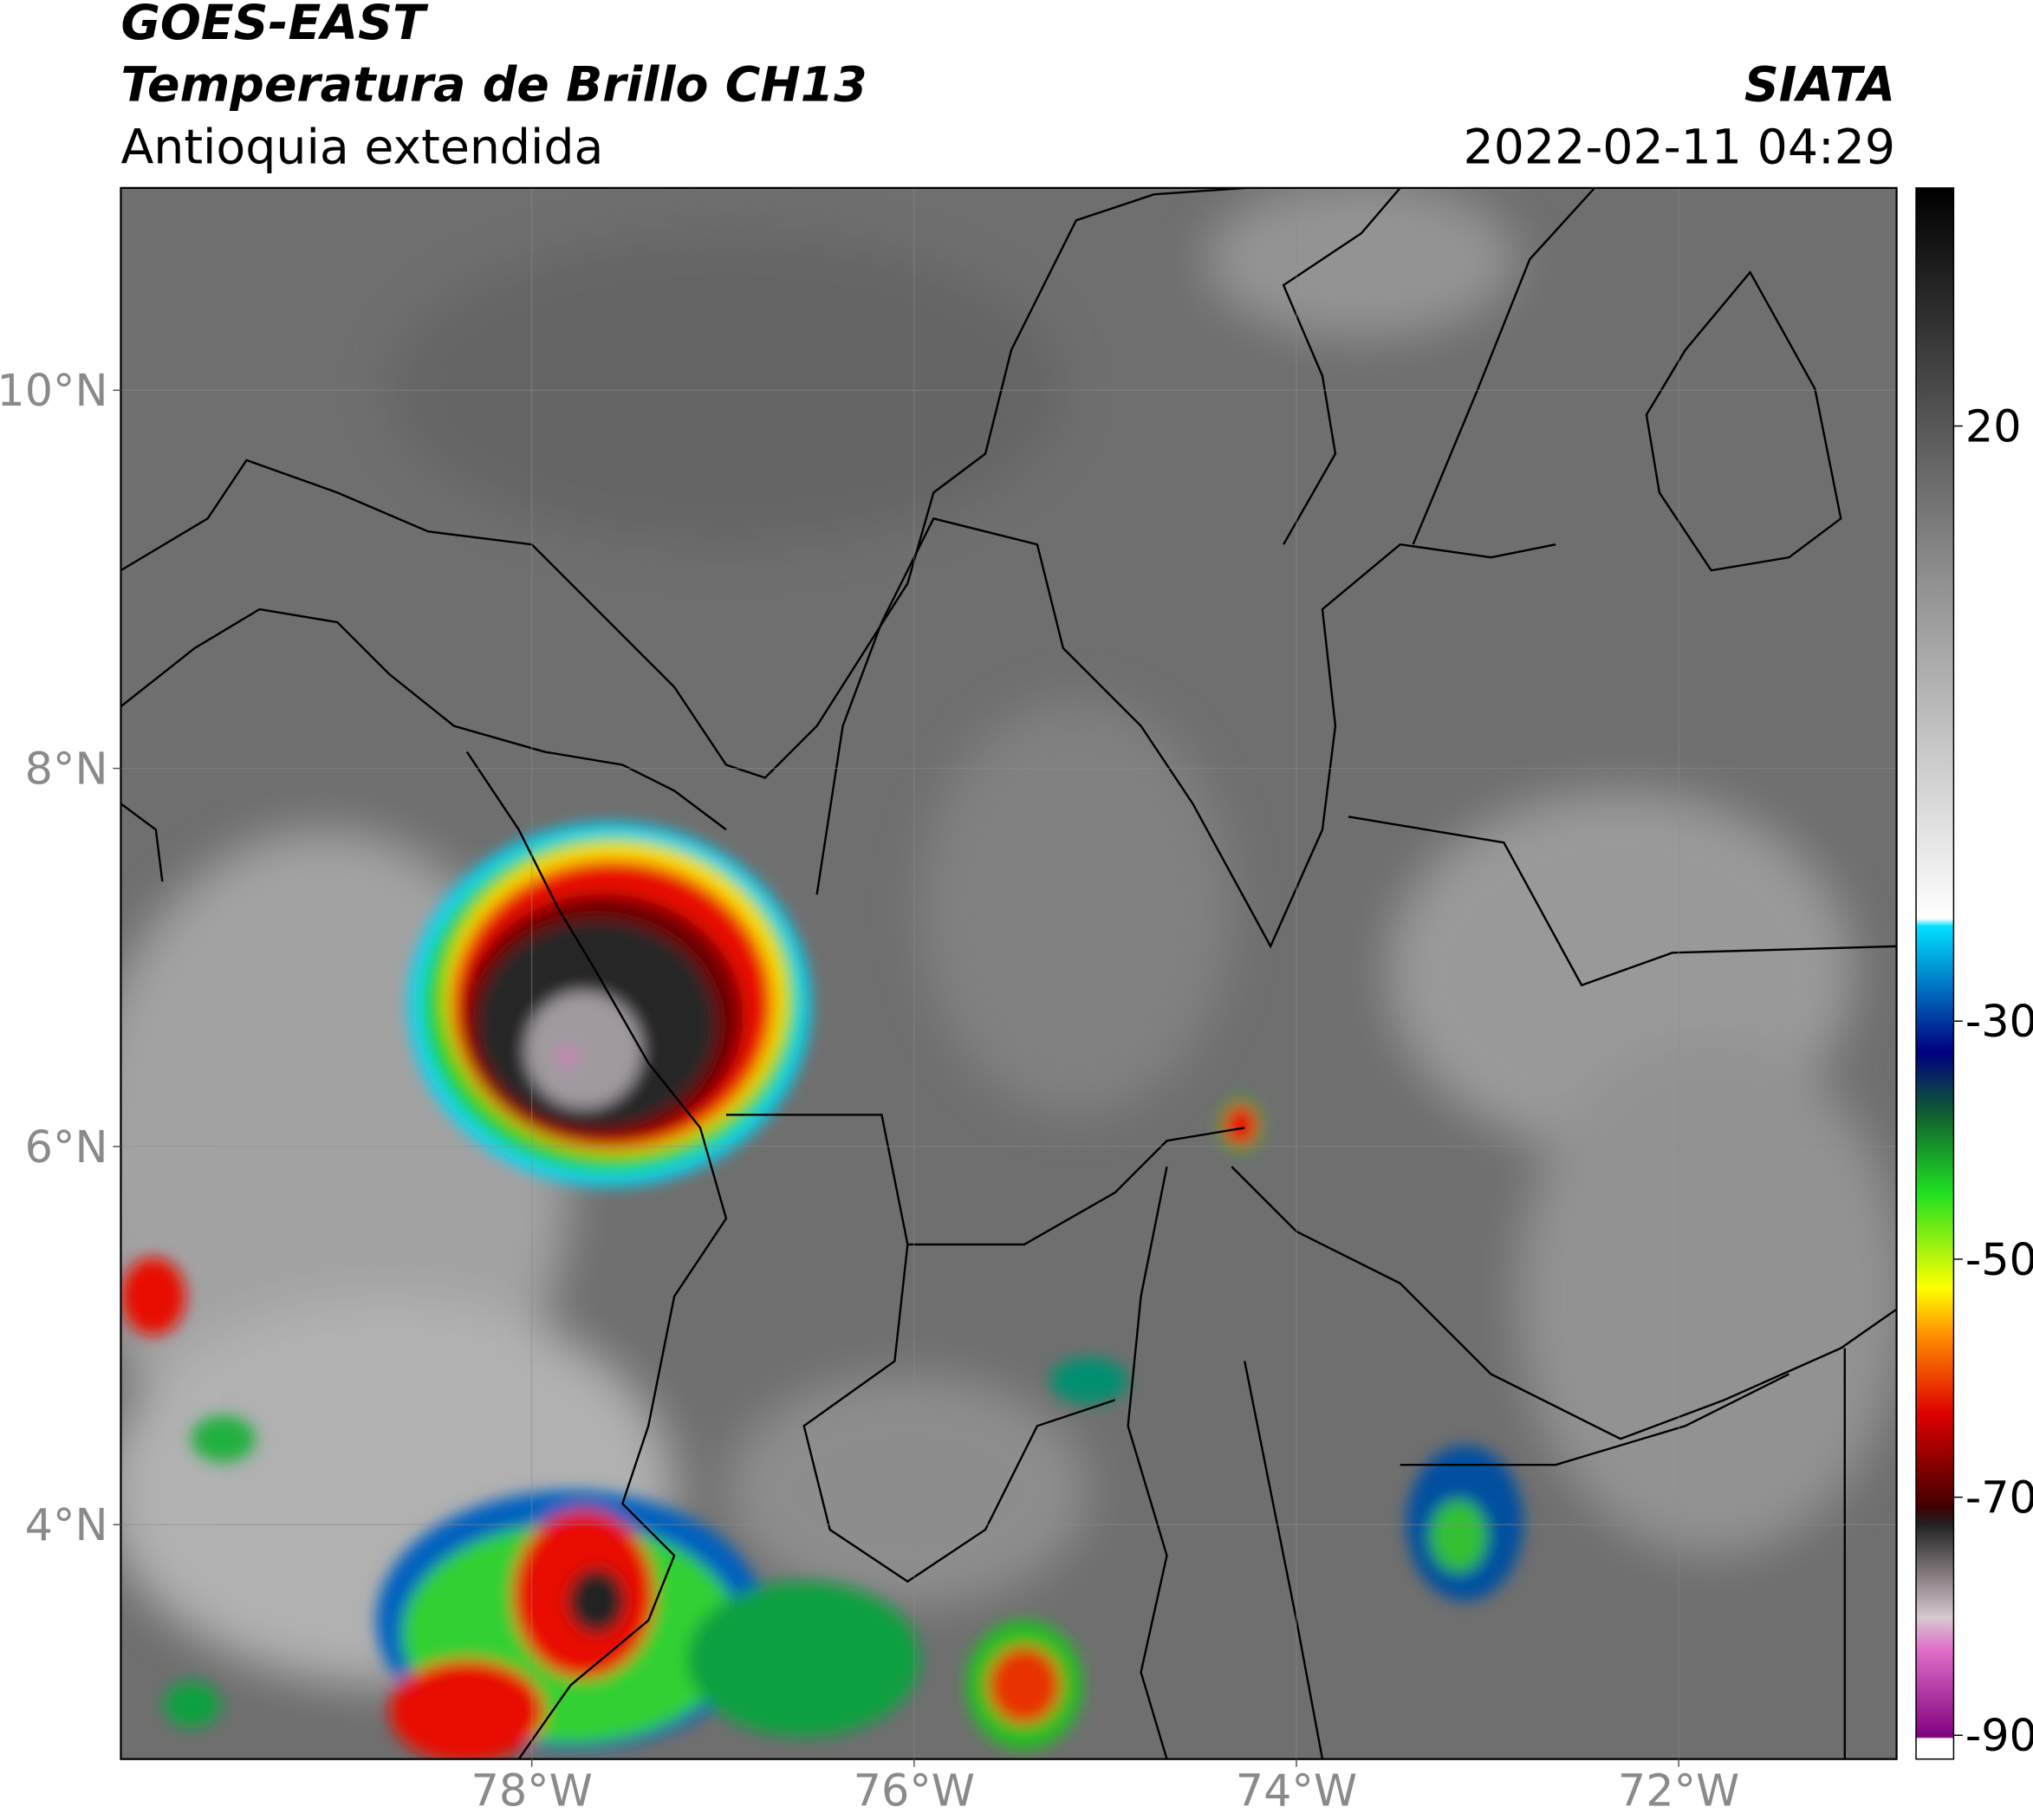  What do you see at coordinates (1999, 1735) in the screenshot?
I see `colorbar-label: -90` at bounding box center [1999, 1735].